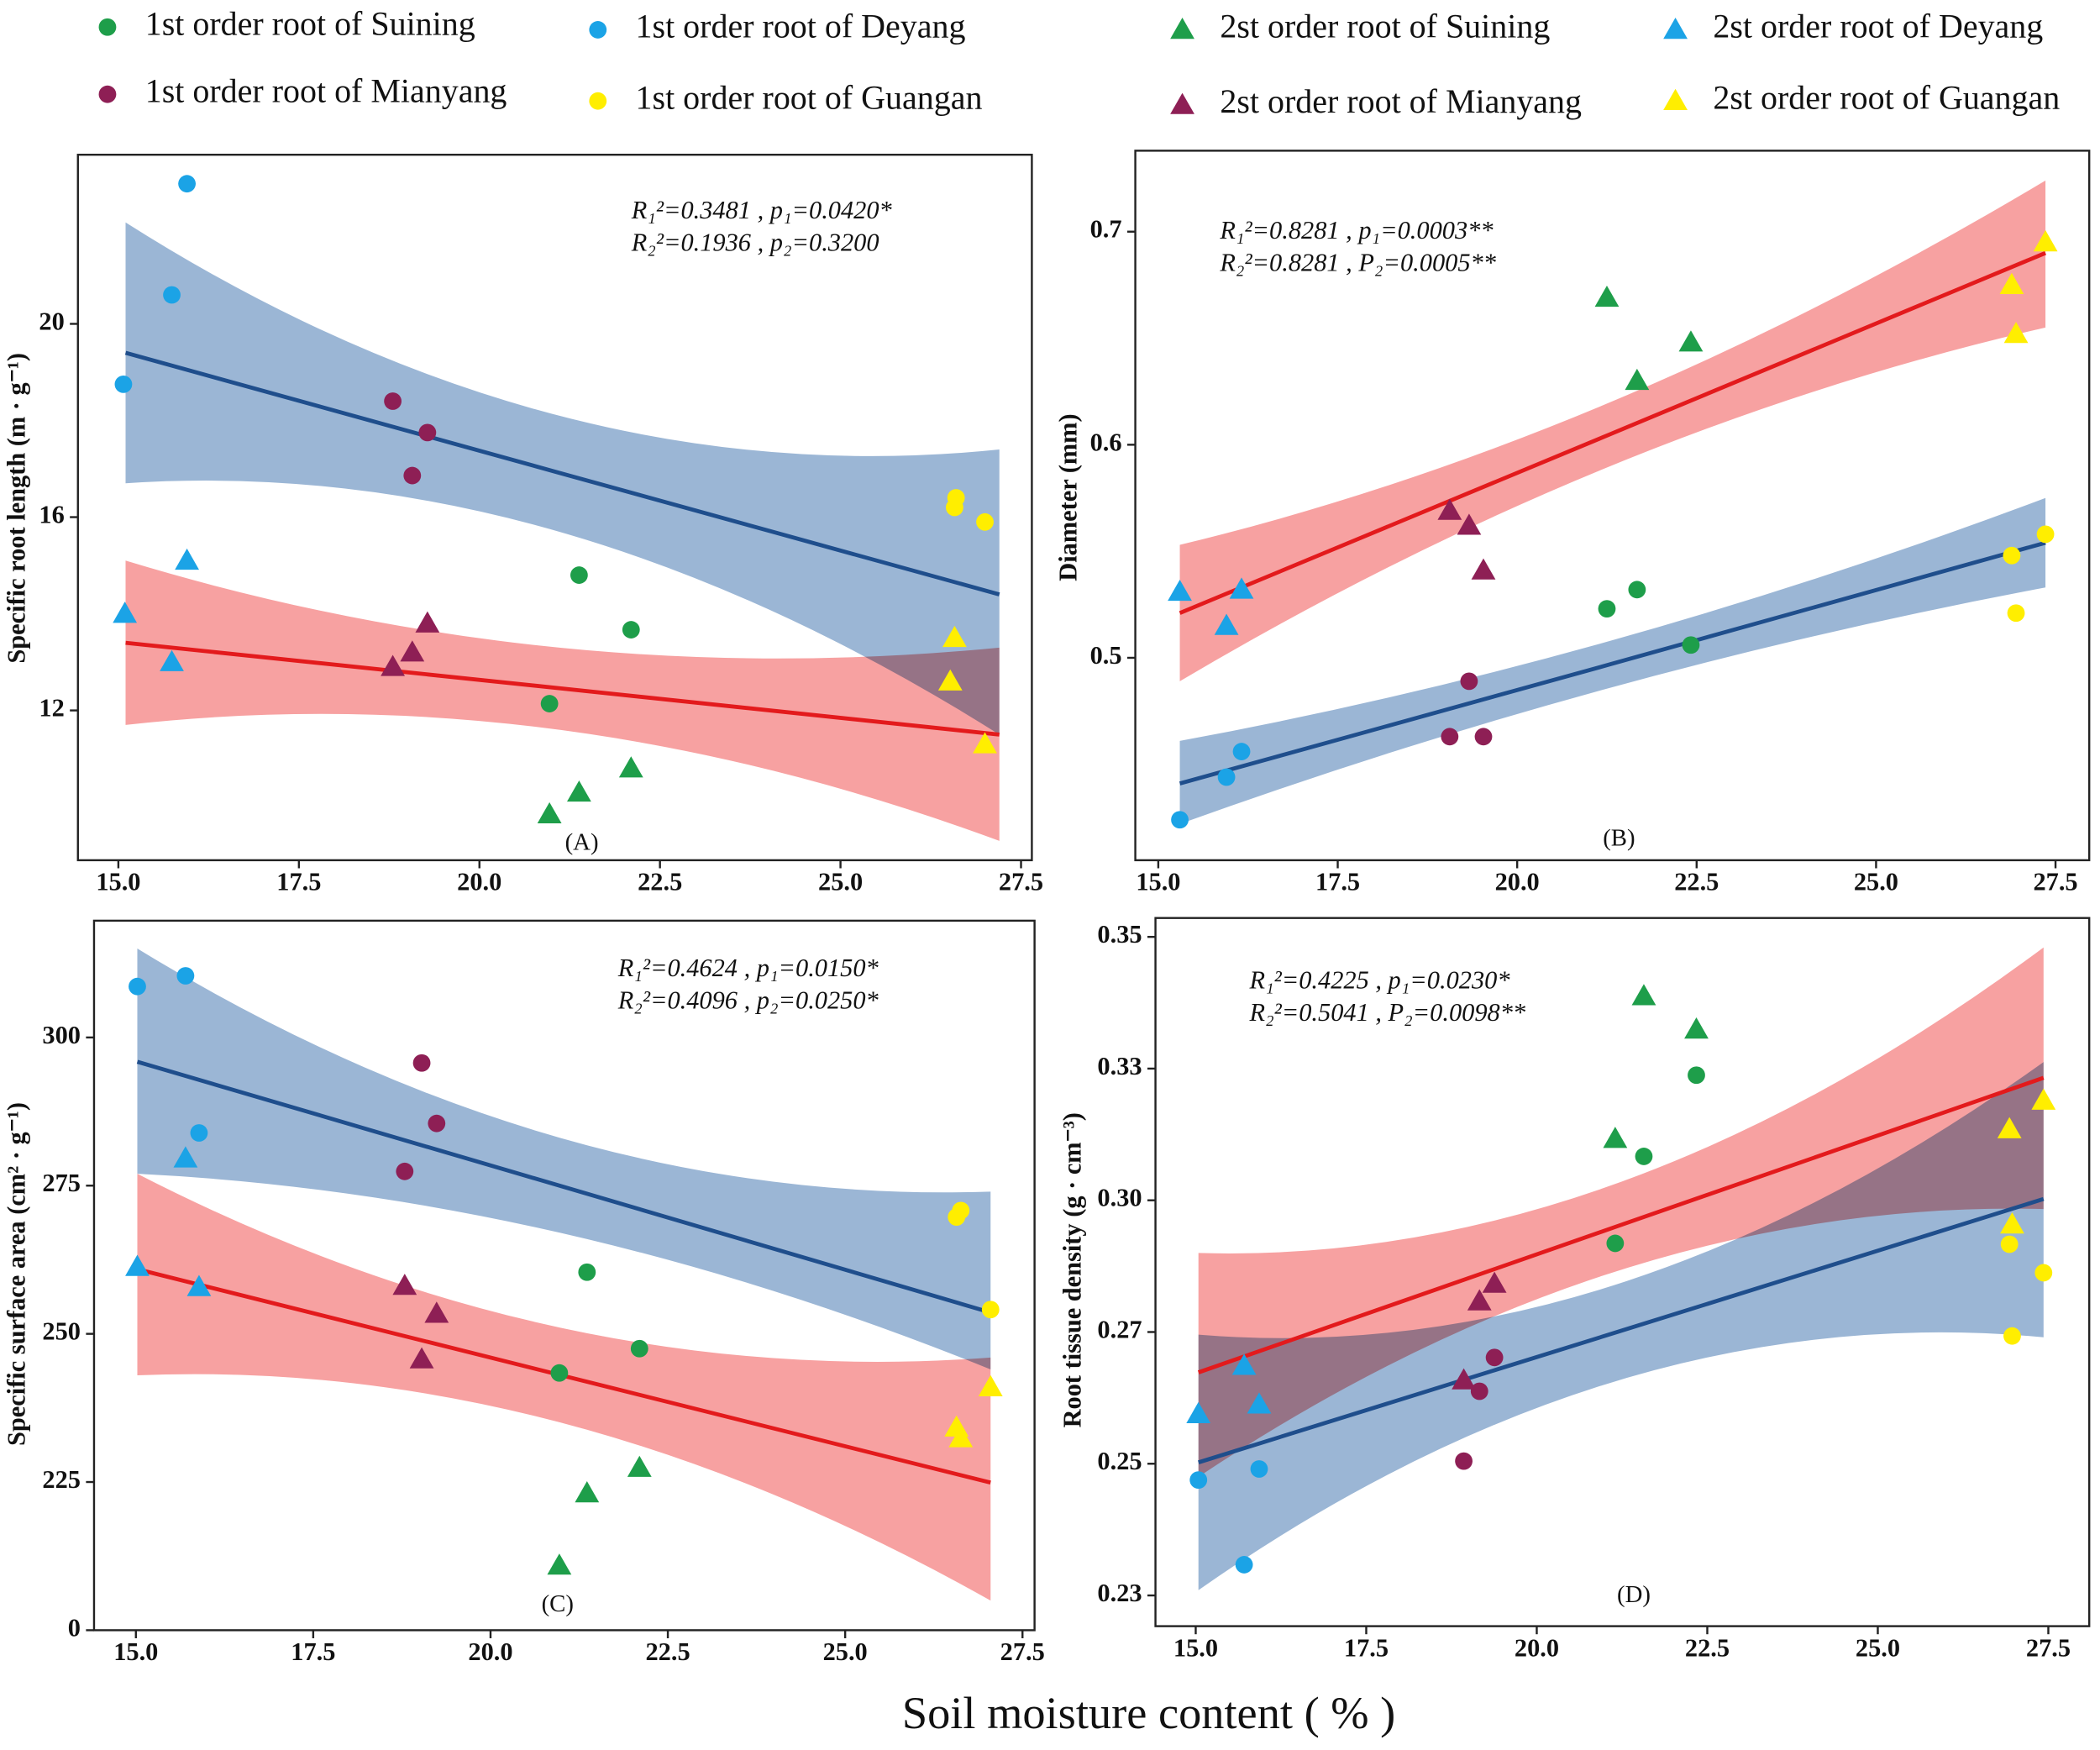 The image size is (2100, 1750). I want to click on legend-label: 2st order root of Guangan, so click(1886, 97).